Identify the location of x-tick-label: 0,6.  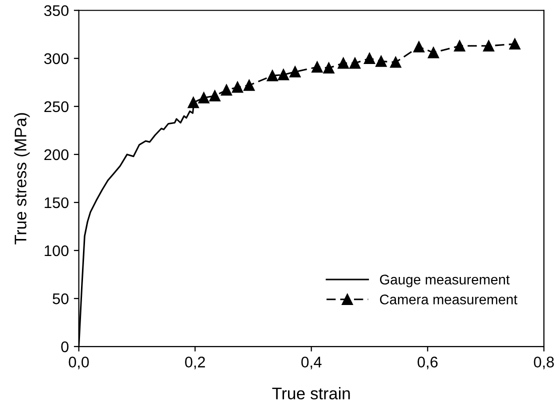
(428, 363).